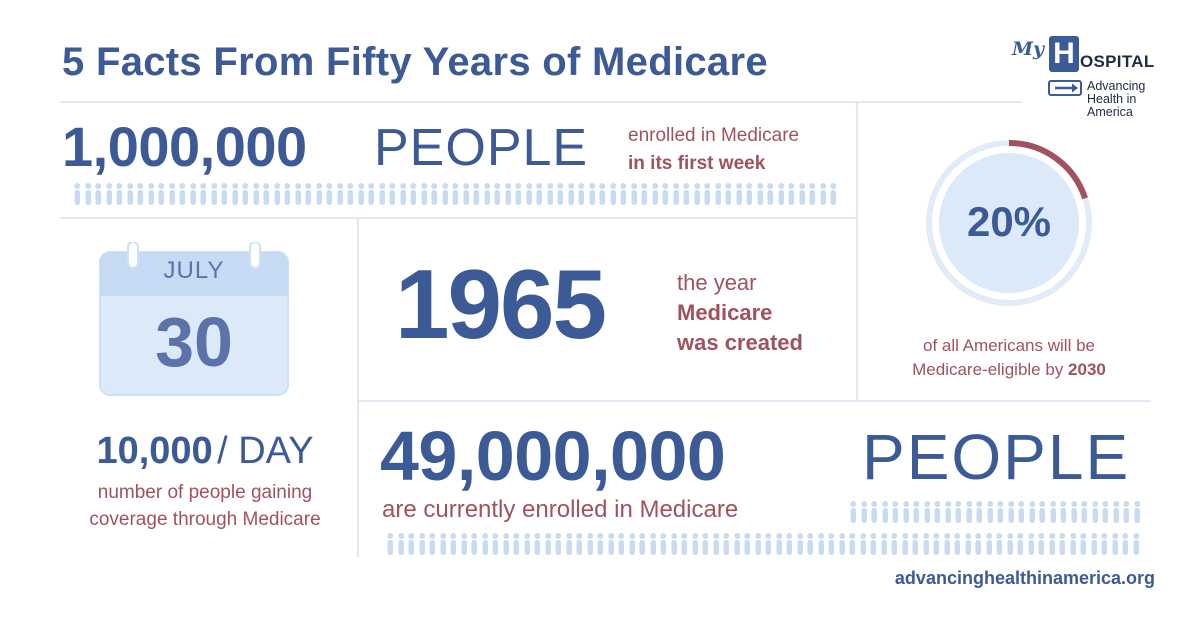 The width and height of the screenshot is (1200, 628). What do you see at coordinates (1028, 49) in the screenshot?
I see `logo-my-text: My` at bounding box center [1028, 49].